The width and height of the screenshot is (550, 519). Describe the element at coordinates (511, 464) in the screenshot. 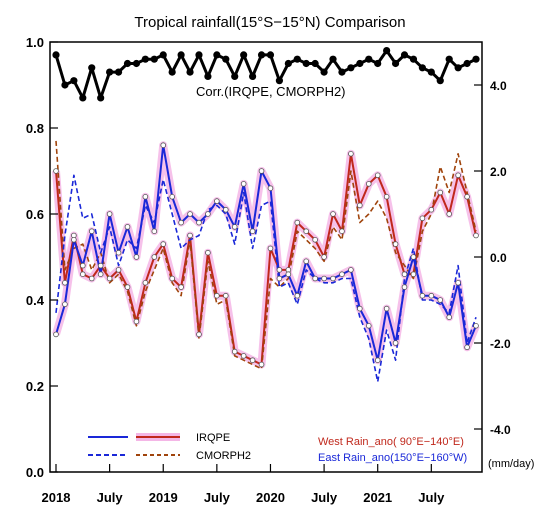

I see `right-axis-unit: (mm/day)` at that location.